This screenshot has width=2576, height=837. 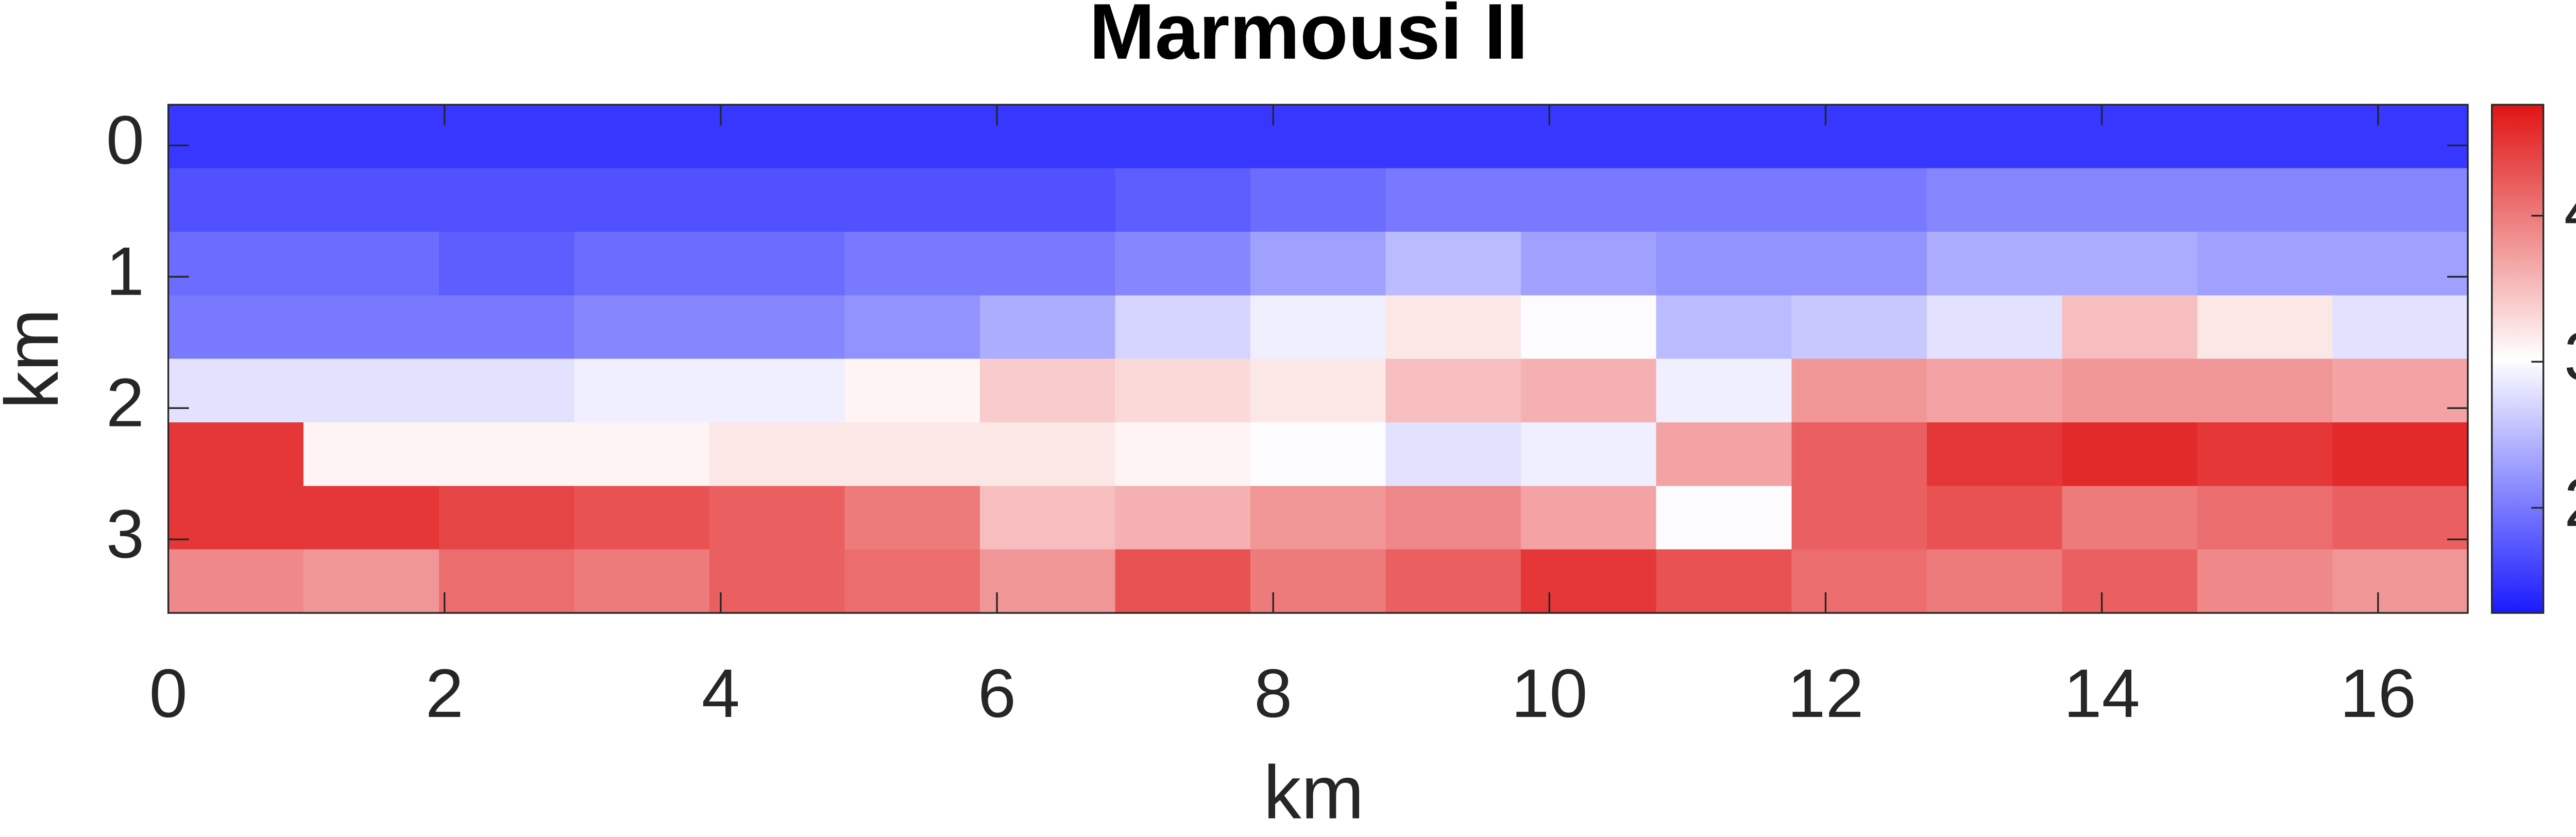 I want to click on colorbar, so click(x=2518, y=359).